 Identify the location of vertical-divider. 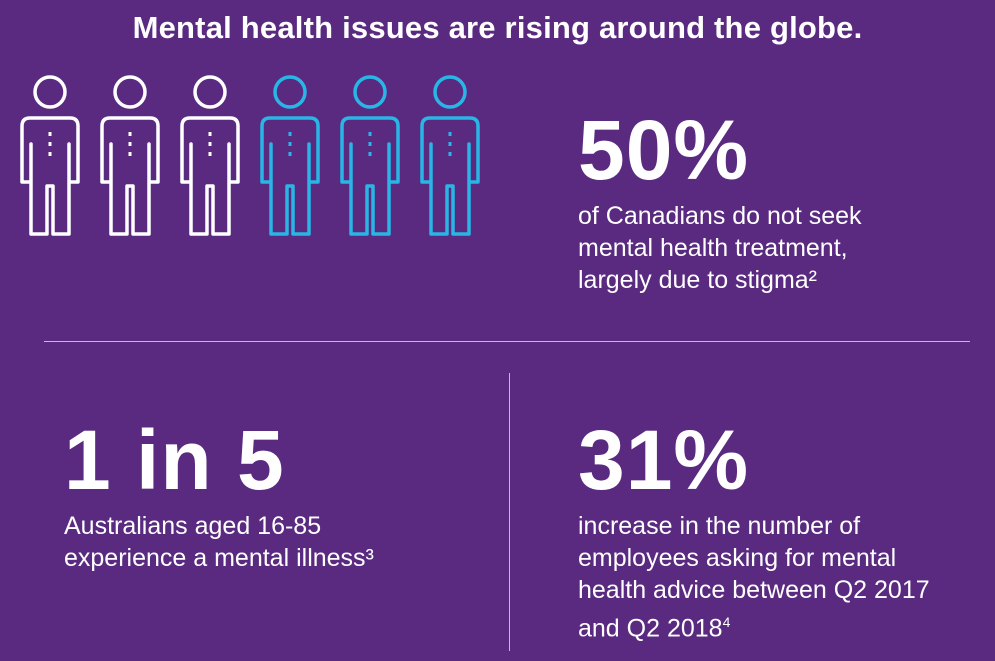
(509, 512).